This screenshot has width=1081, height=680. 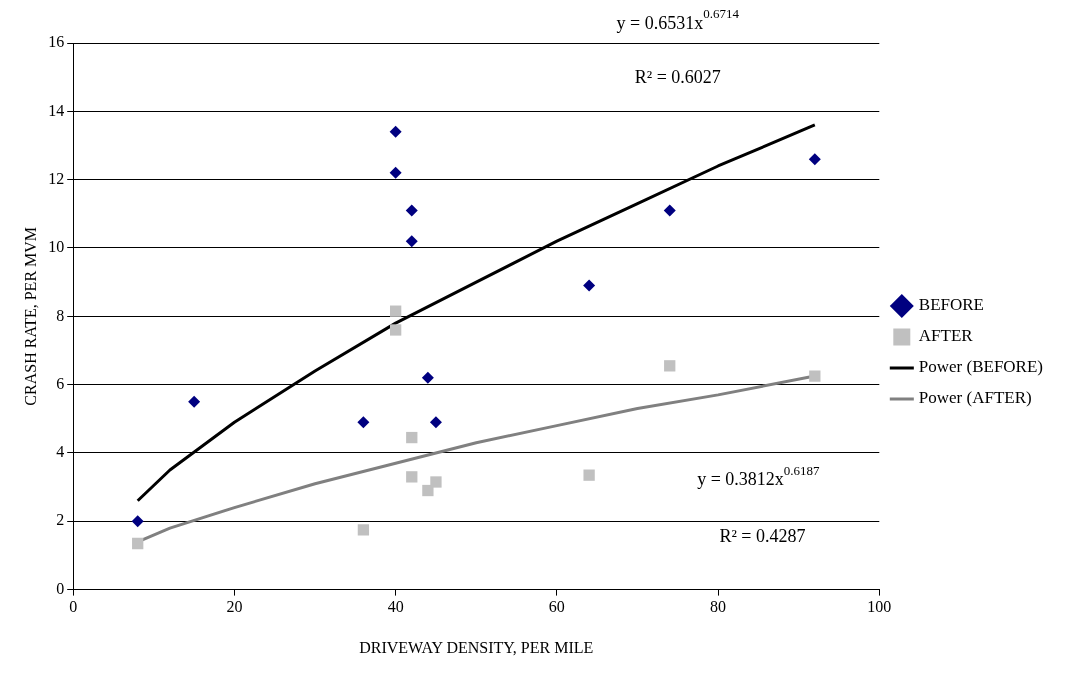 What do you see at coordinates (677, 77) in the screenshot?
I see `annotation: R² = 0.6027` at bounding box center [677, 77].